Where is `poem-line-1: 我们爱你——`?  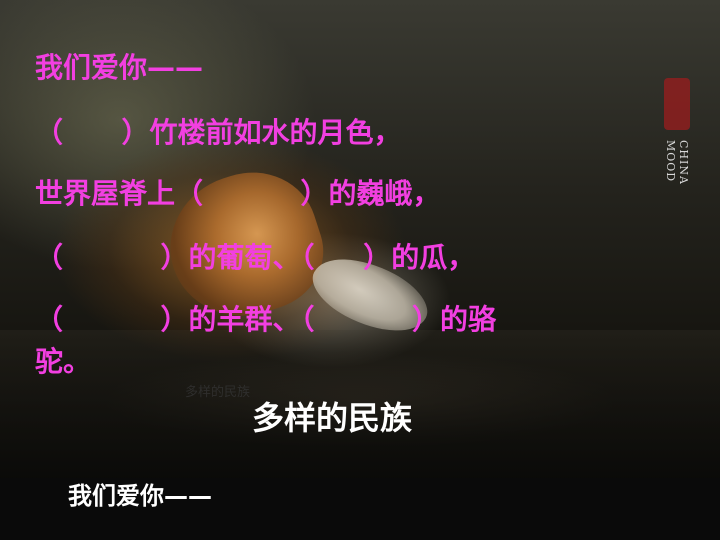
poem-line-1: 我们爱你—— is located at coordinates (119, 67).